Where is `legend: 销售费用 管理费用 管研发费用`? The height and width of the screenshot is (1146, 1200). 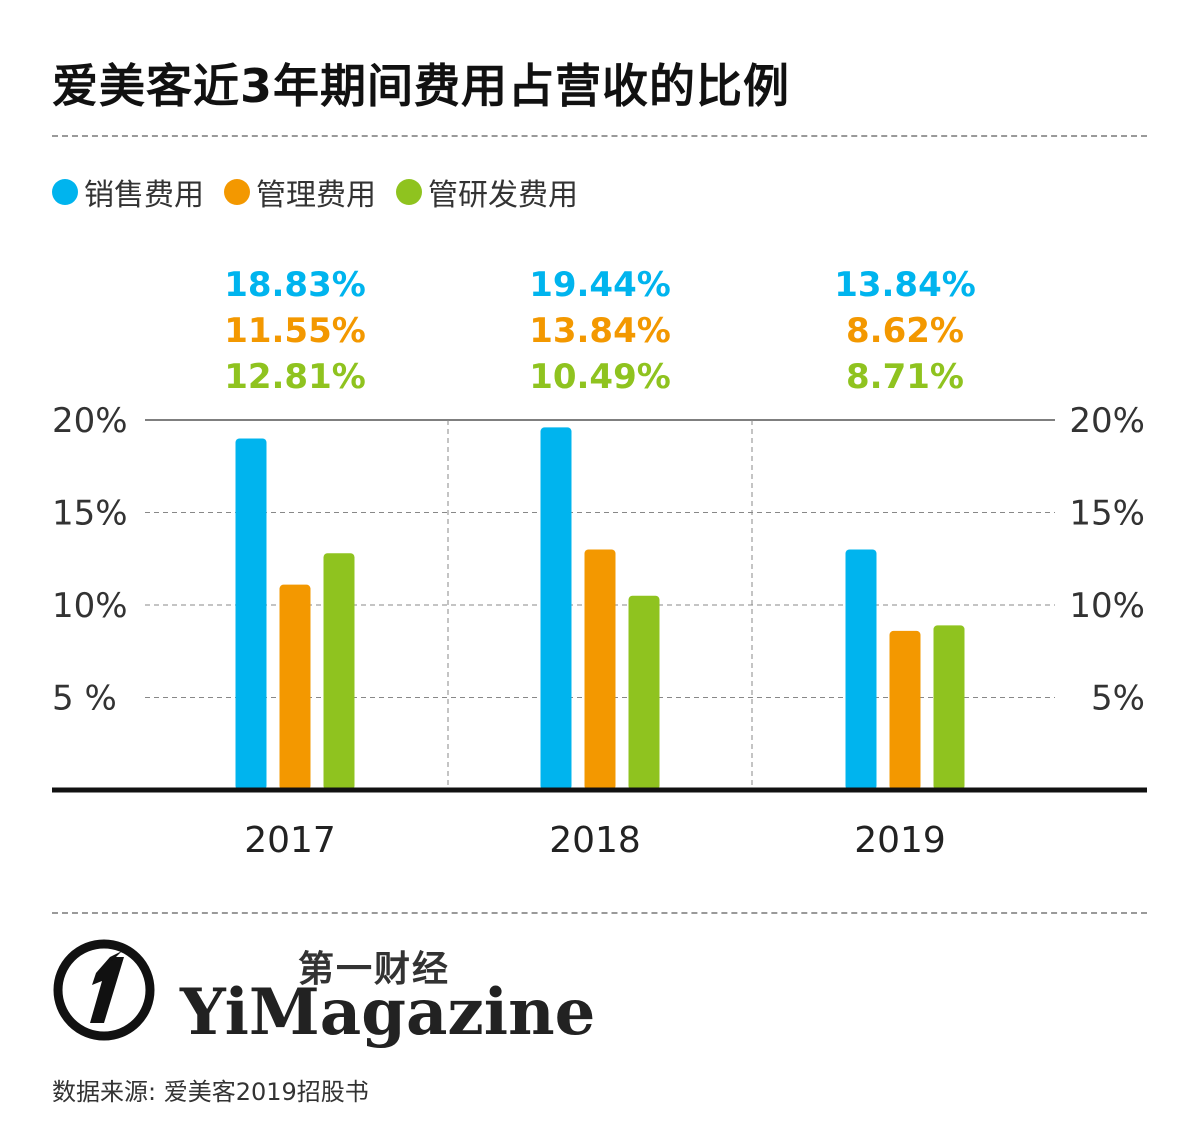 legend: 销售费用 管理费用 管研发费用 is located at coordinates (325, 192).